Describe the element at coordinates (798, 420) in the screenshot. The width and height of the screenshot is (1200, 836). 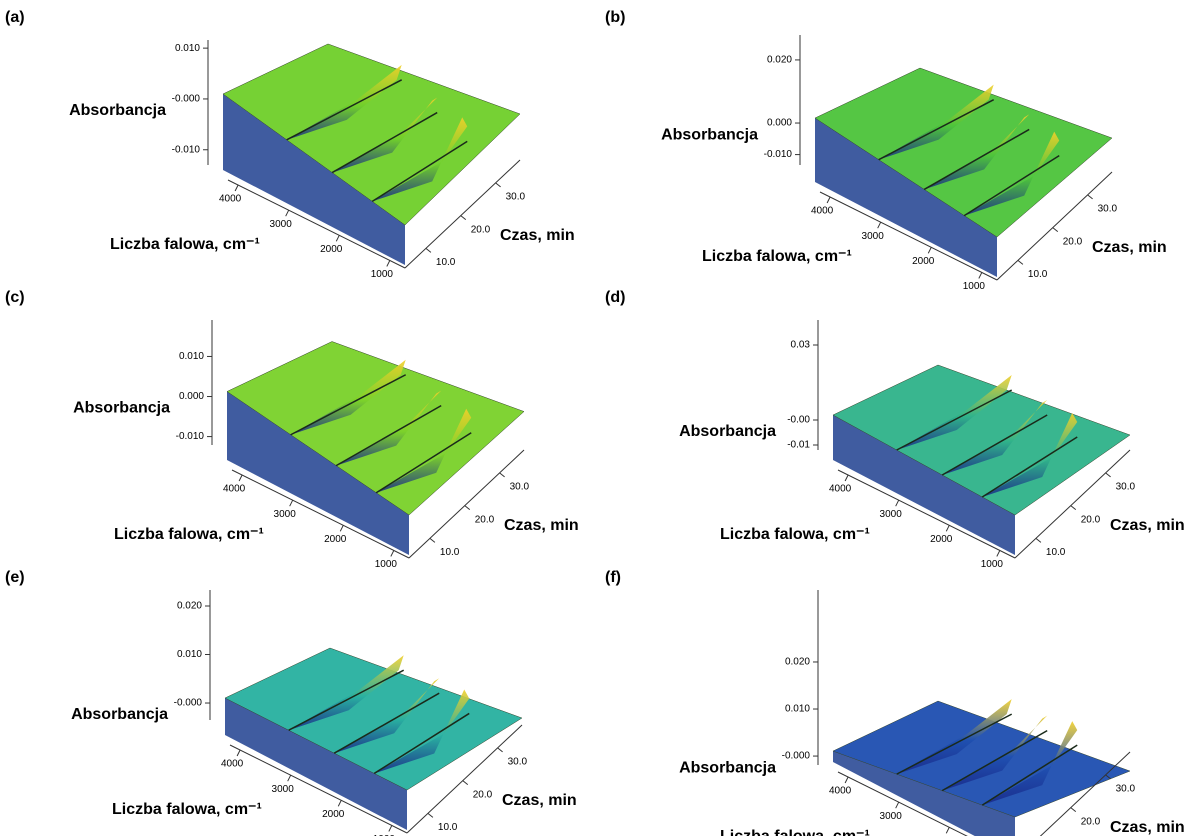
I see `z-tick-label: -0.00` at that location.